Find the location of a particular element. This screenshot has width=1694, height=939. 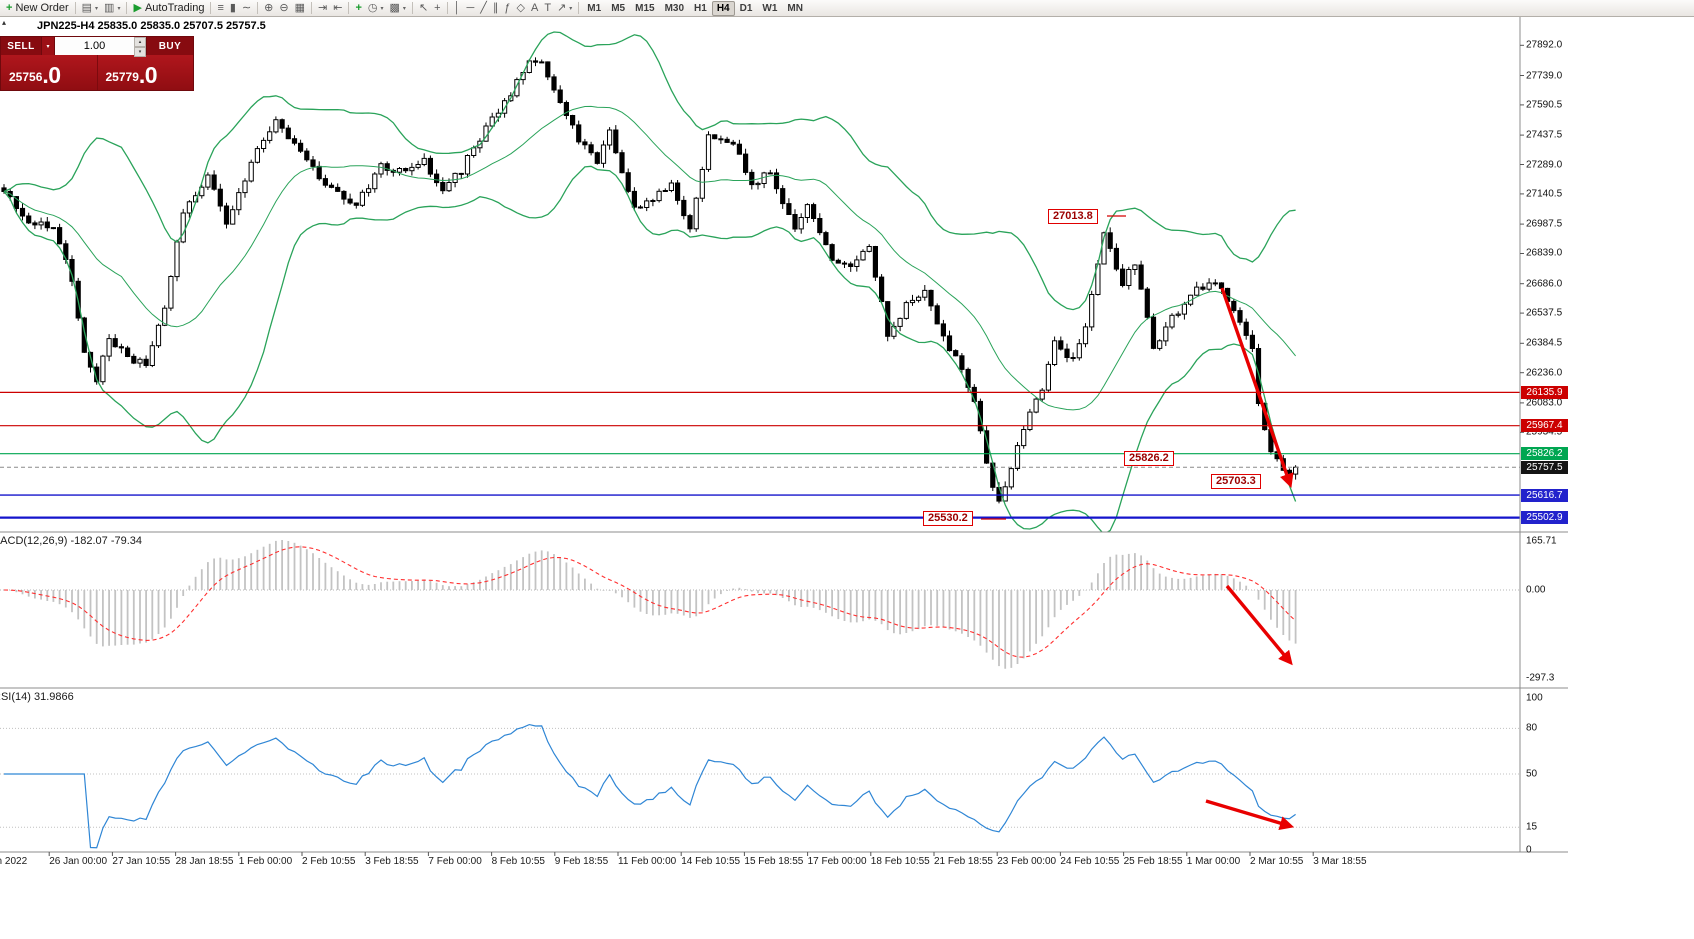

timeframe-h4: H4 is located at coordinates (723, 8).